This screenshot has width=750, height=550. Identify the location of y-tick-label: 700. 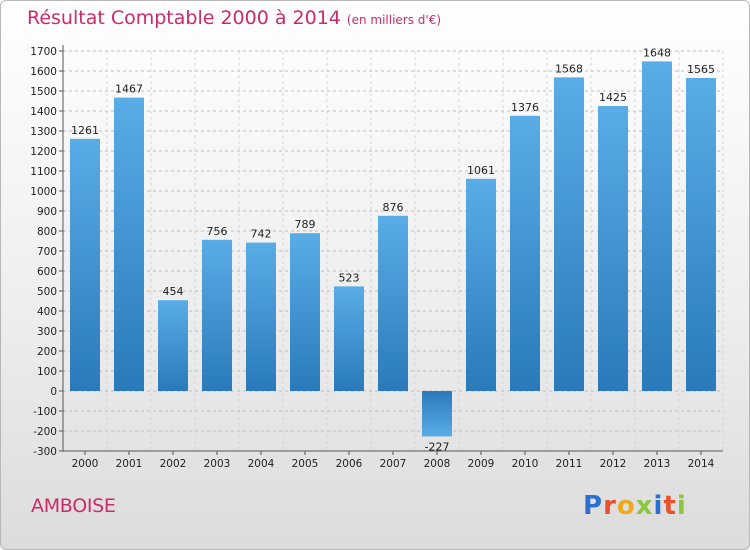
(47, 252).